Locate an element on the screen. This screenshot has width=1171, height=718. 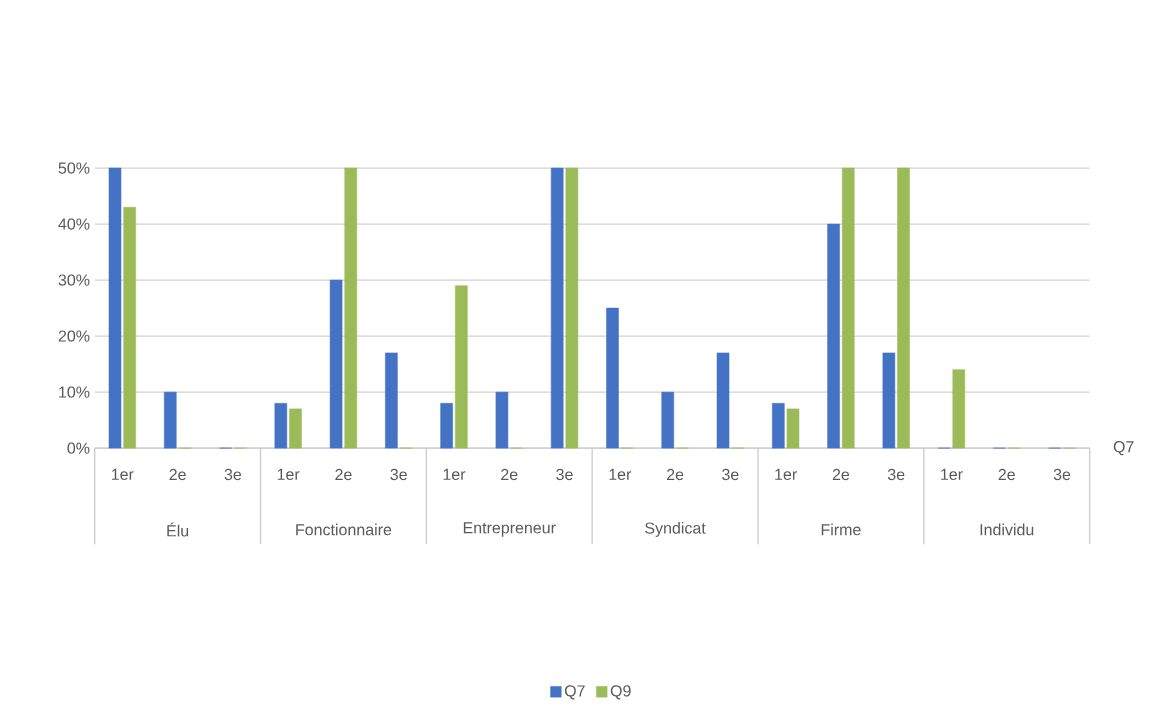
y-tick-label: 30% is located at coordinates (74, 280).